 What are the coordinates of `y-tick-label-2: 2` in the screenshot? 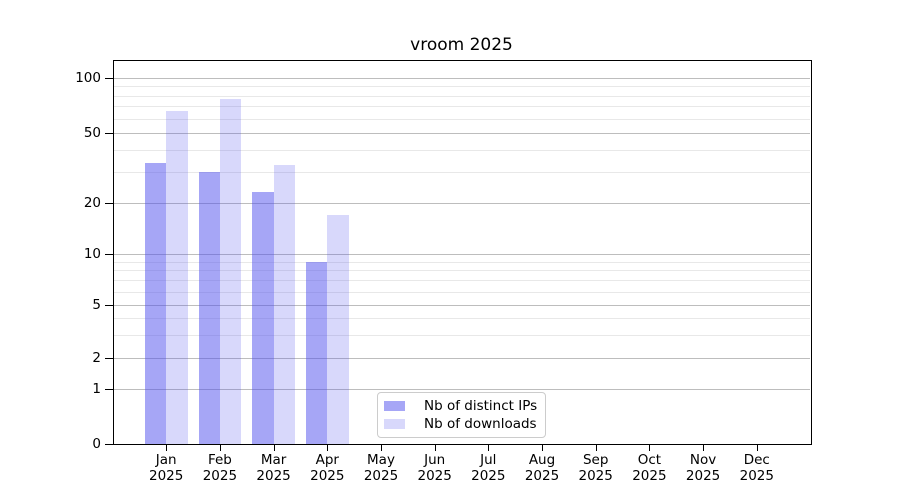 It's located at (96, 358).